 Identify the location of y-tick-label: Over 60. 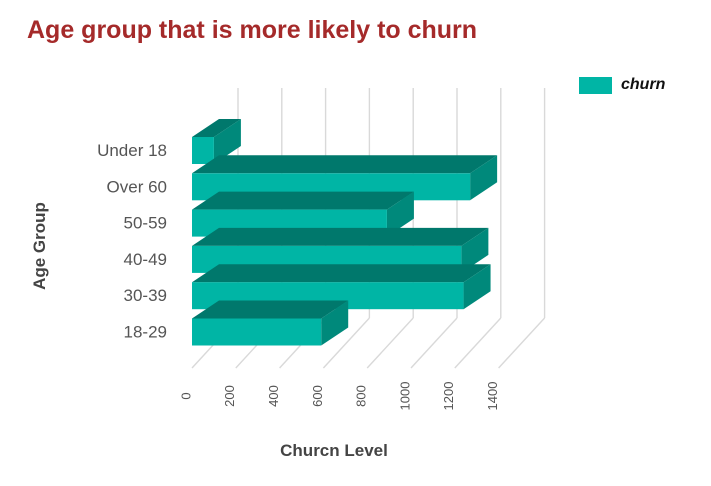
(137, 186).